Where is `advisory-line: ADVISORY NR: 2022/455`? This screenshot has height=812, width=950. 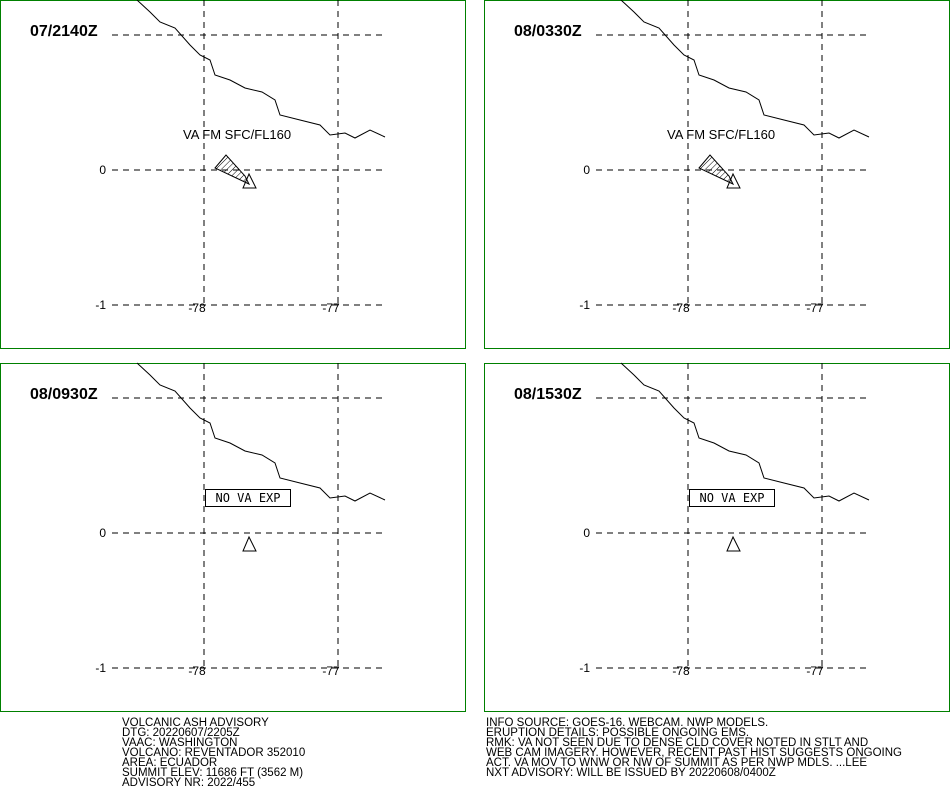
advisory-line: ADVISORY NR: 2022/455 is located at coordinates (188, 783).